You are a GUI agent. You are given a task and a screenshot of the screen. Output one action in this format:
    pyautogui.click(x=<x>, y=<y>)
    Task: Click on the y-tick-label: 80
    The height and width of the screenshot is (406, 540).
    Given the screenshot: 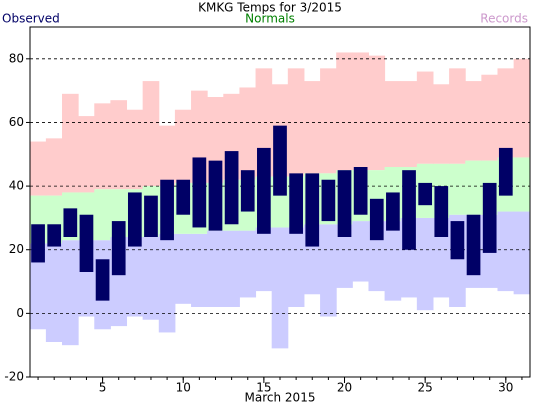 What is the action you would take?
    pyautogui.click(x=16, y=58)
    